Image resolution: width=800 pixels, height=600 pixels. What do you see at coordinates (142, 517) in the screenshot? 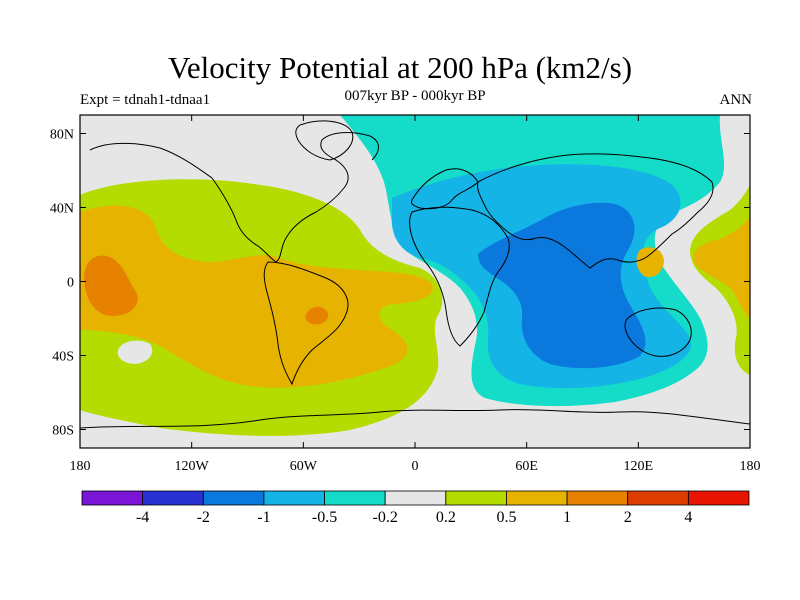
I see `colorbar-label: -4` at bounding box center [142, 517].